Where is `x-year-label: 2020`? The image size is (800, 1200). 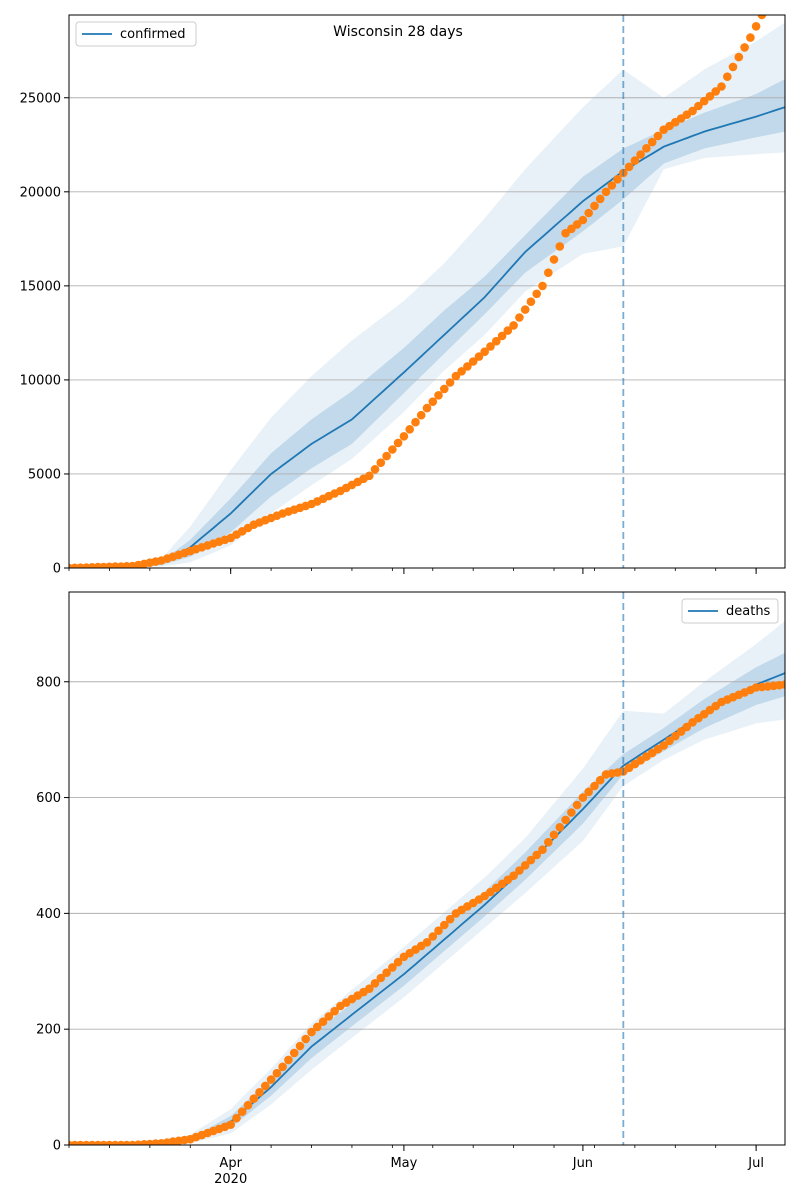 x-year-label: 2020 is located at coordinates (230, 1179).